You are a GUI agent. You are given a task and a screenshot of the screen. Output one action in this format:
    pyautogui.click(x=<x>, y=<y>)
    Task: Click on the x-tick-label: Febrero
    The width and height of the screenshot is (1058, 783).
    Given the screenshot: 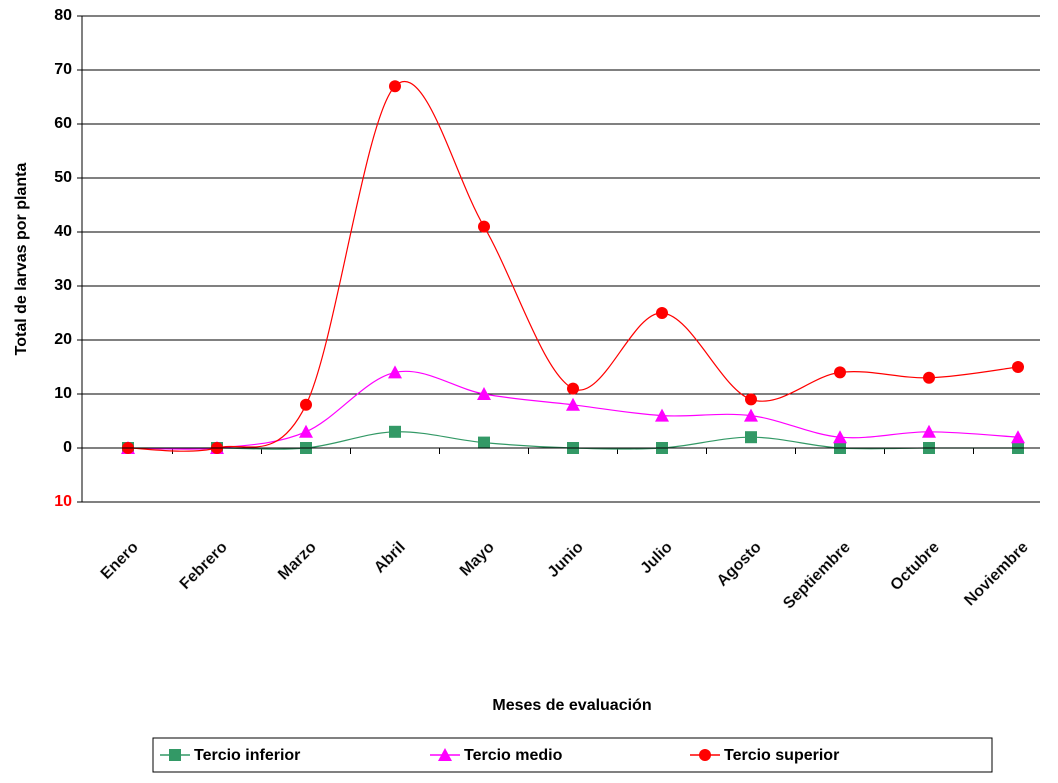 What is the action you would take?
    pyautogui.click(x=204, y=566)
    